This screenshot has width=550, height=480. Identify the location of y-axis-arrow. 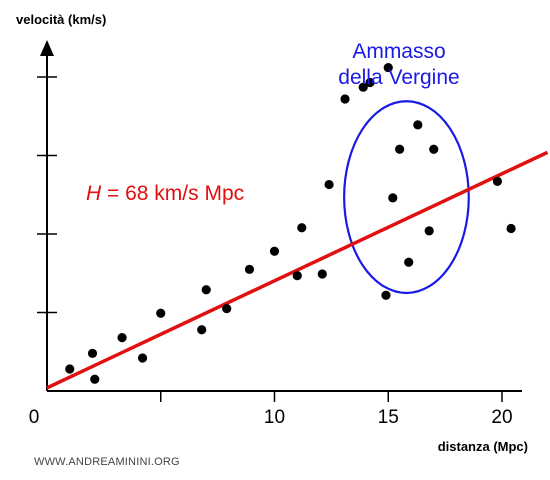
(47, 48).